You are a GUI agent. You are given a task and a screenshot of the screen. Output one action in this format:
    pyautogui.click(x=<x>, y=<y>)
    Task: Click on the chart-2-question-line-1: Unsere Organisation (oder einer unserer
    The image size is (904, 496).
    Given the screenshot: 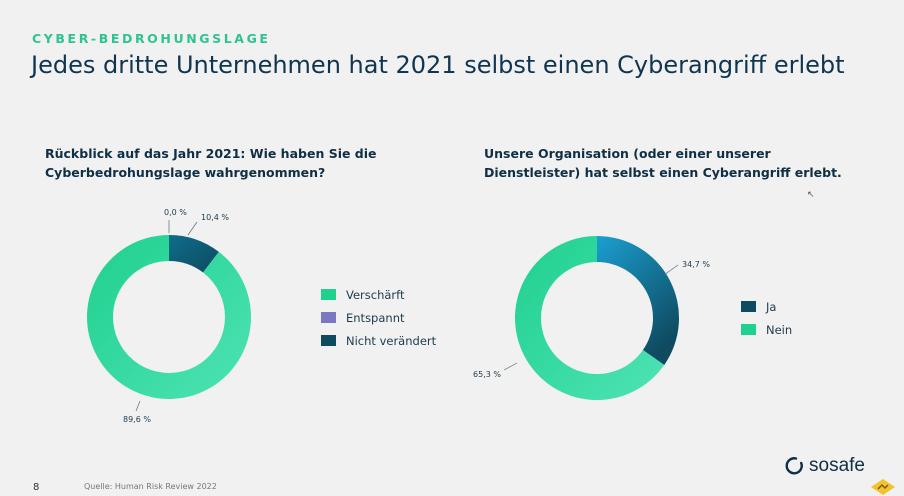 What is the action you would take?
    pyautogui.click(x=627, y=153)
    